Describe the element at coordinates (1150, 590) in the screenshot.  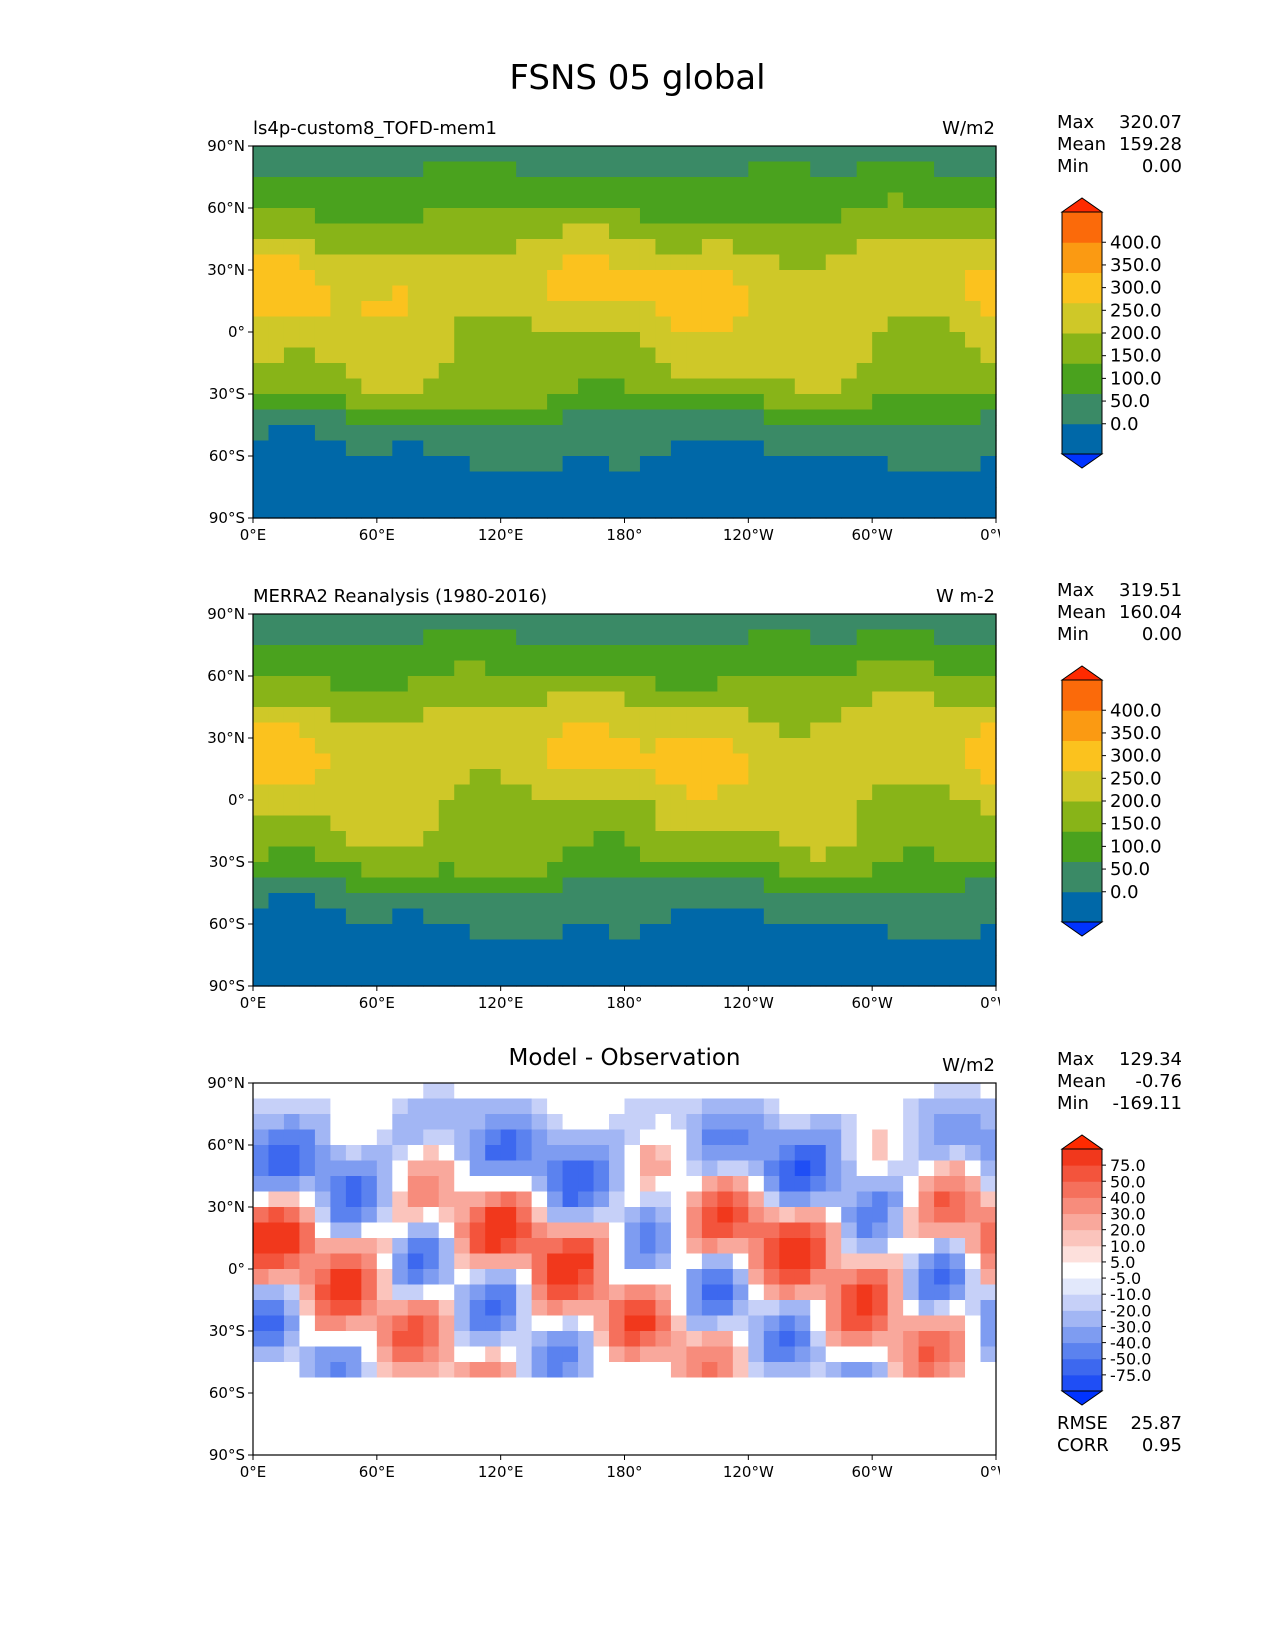
I see `stat-max: 319.51` at that location.